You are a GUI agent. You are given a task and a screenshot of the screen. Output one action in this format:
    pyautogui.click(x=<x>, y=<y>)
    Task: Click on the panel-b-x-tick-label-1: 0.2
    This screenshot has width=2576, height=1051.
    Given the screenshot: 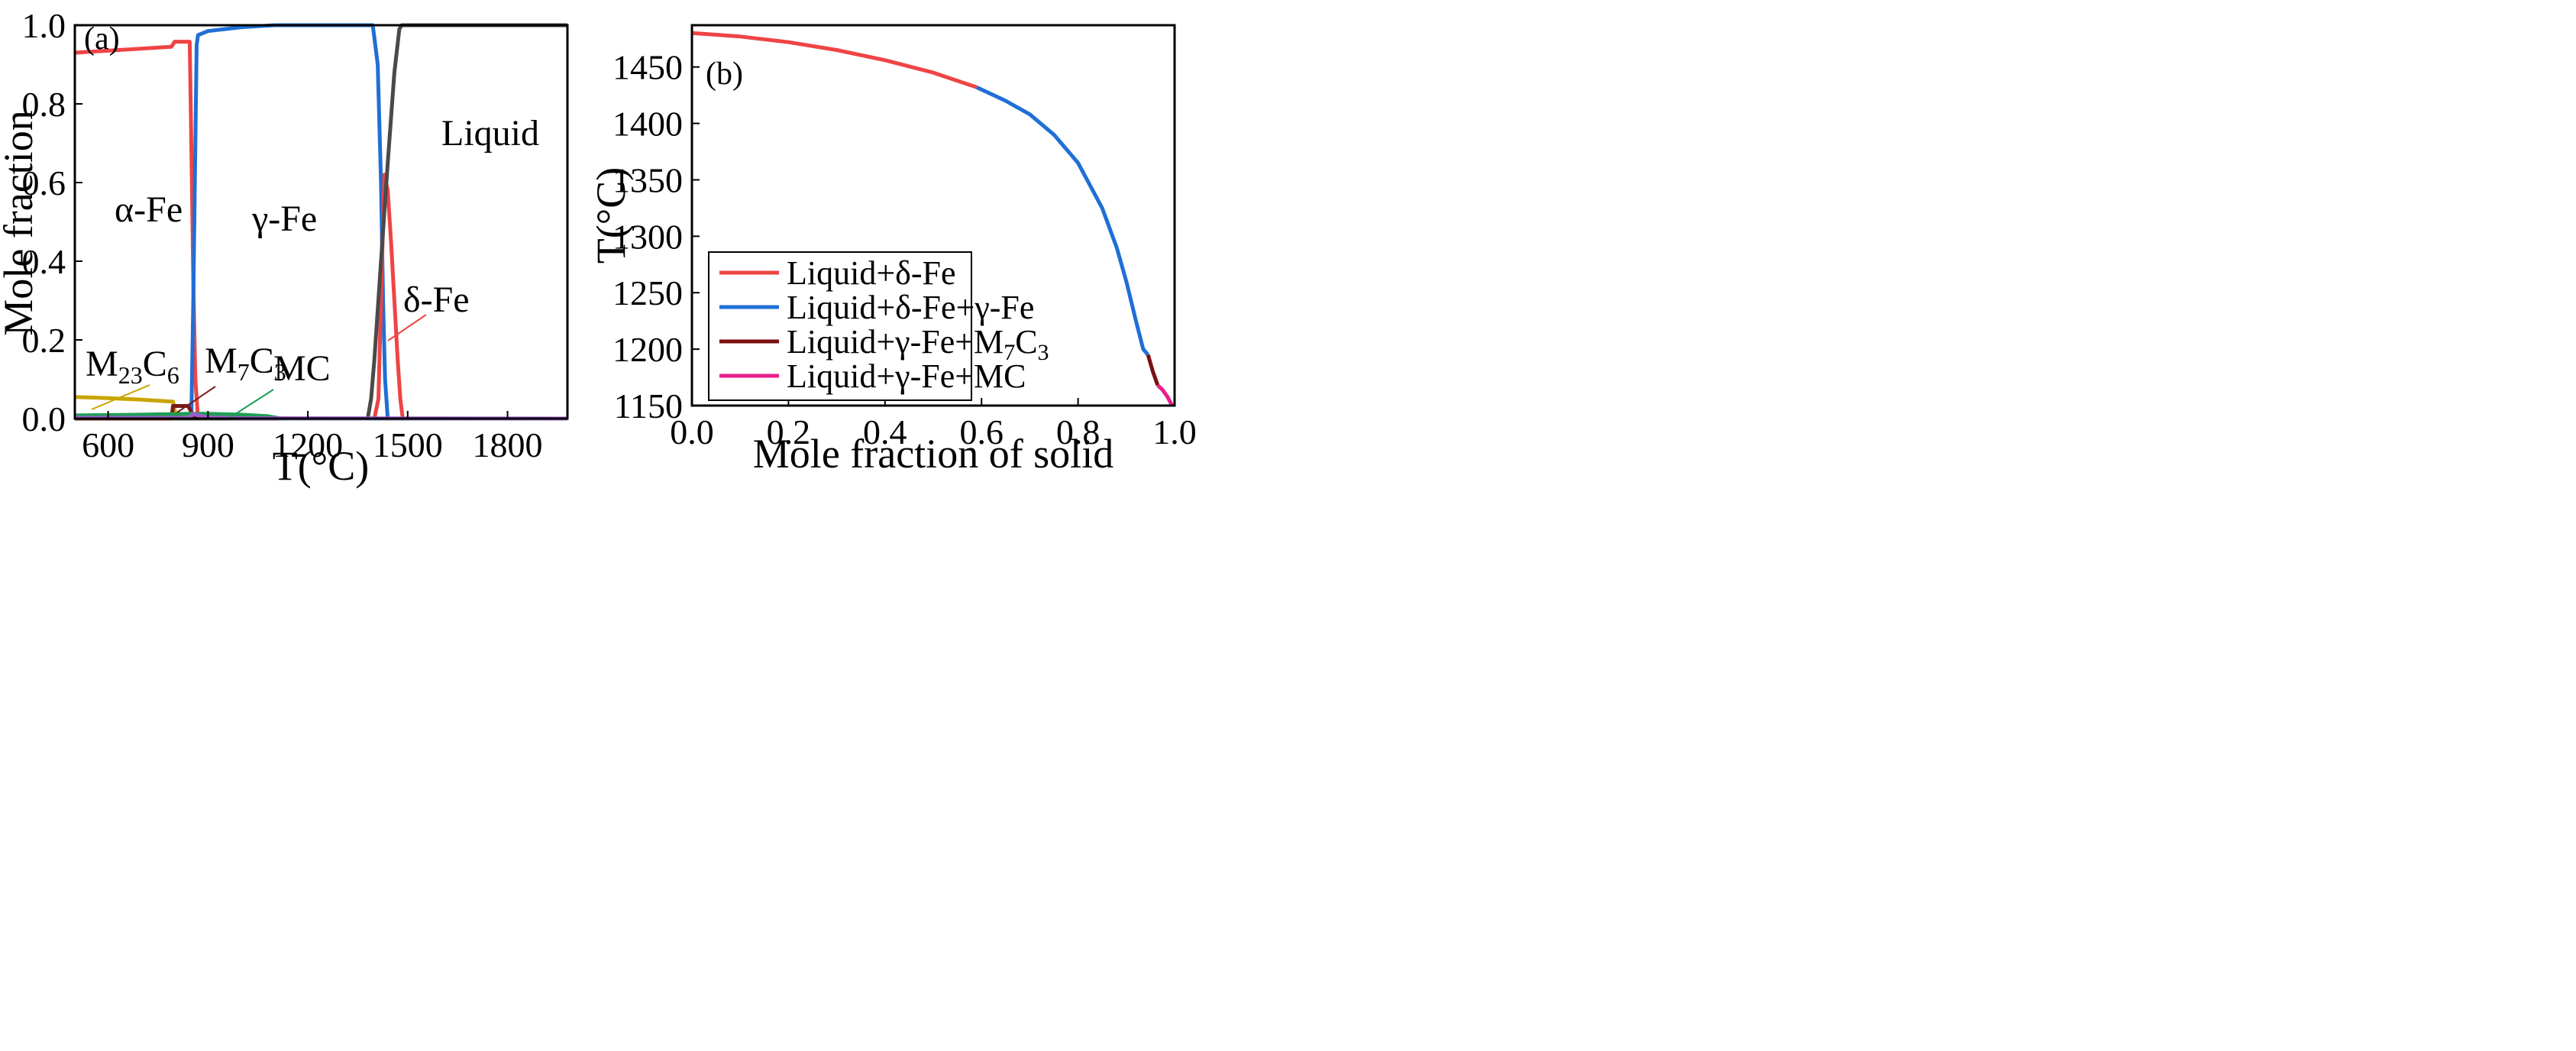 What is the action you would take?
    pyautogui.click(x=789, y=431)
    